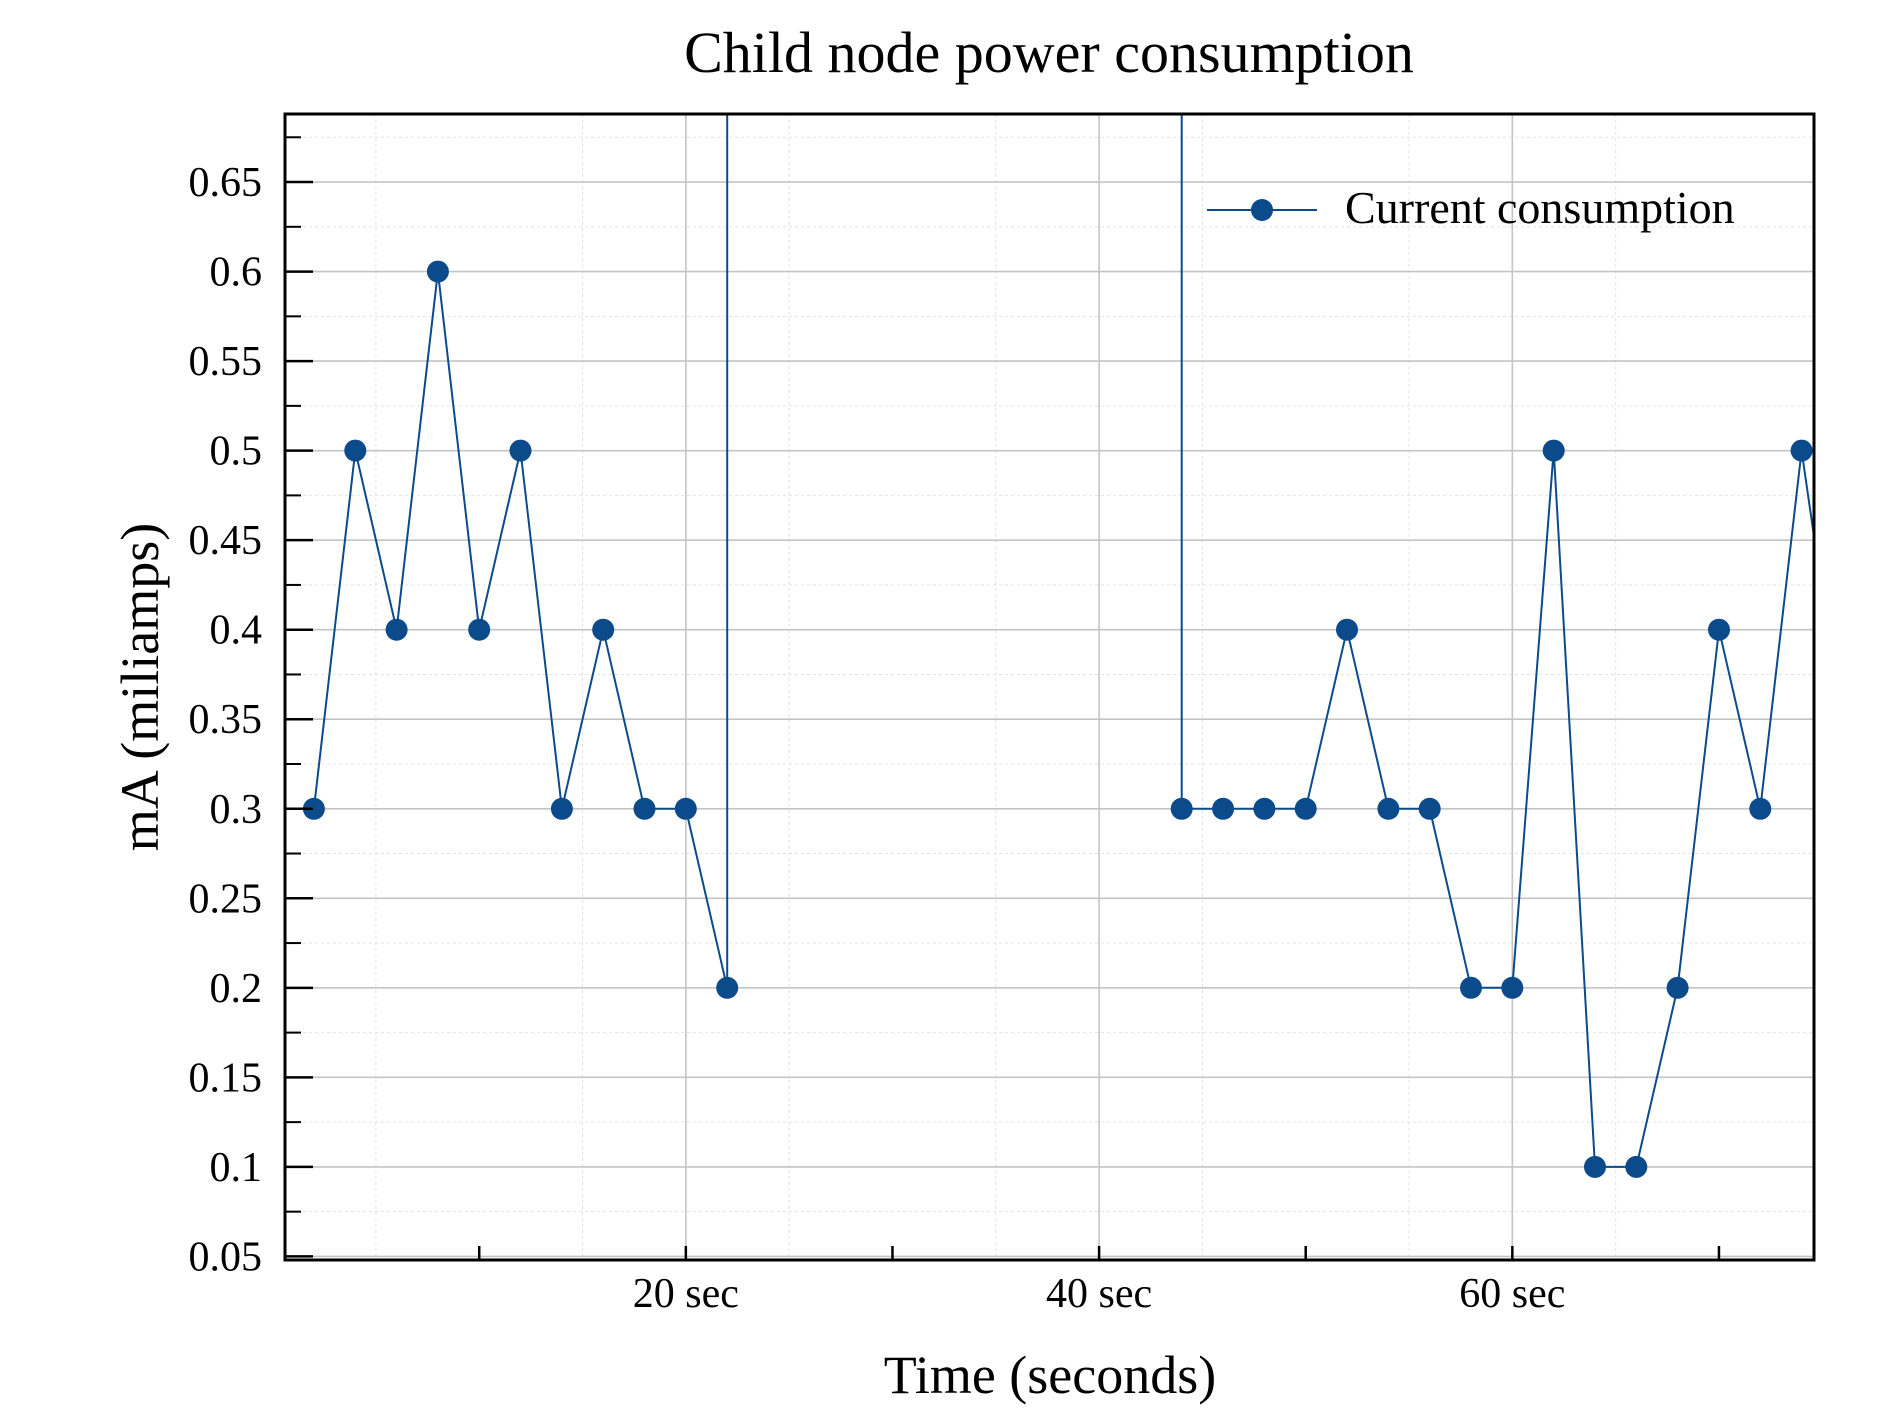 Image resolution: width=1889 pixels, height=1417 pixels. Describe the element at coordinates (236, 452) in the screenshot. I see `y-tick-label: 0.5` at that location.